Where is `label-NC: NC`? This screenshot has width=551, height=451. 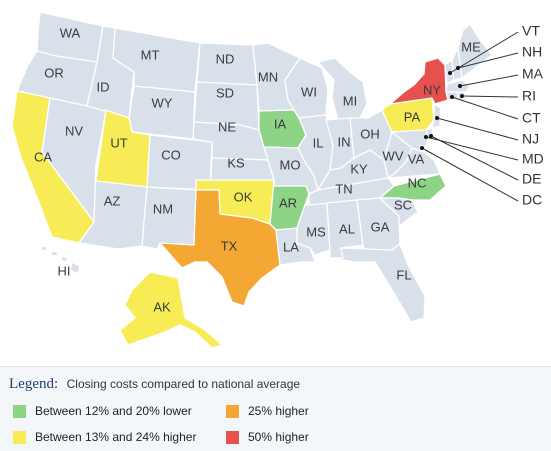 label-NC: NC is located at coordinates (417, 182).